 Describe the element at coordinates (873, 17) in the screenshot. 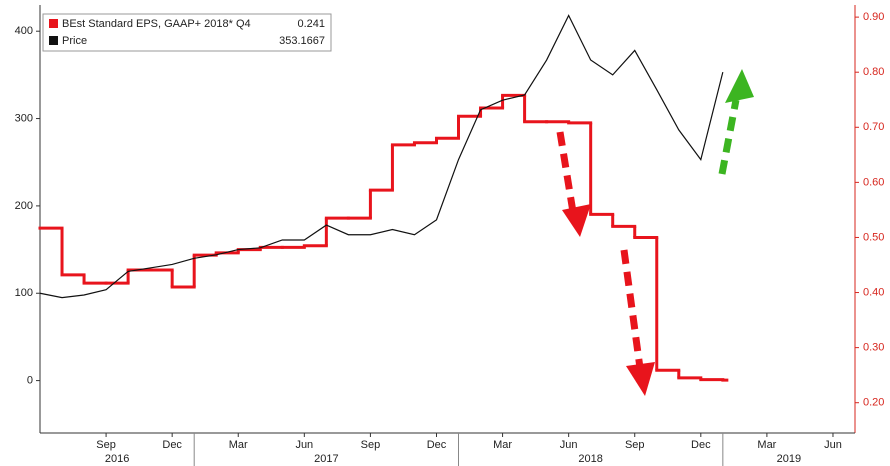

I see `y2-tick-label: 0.90` at that location.